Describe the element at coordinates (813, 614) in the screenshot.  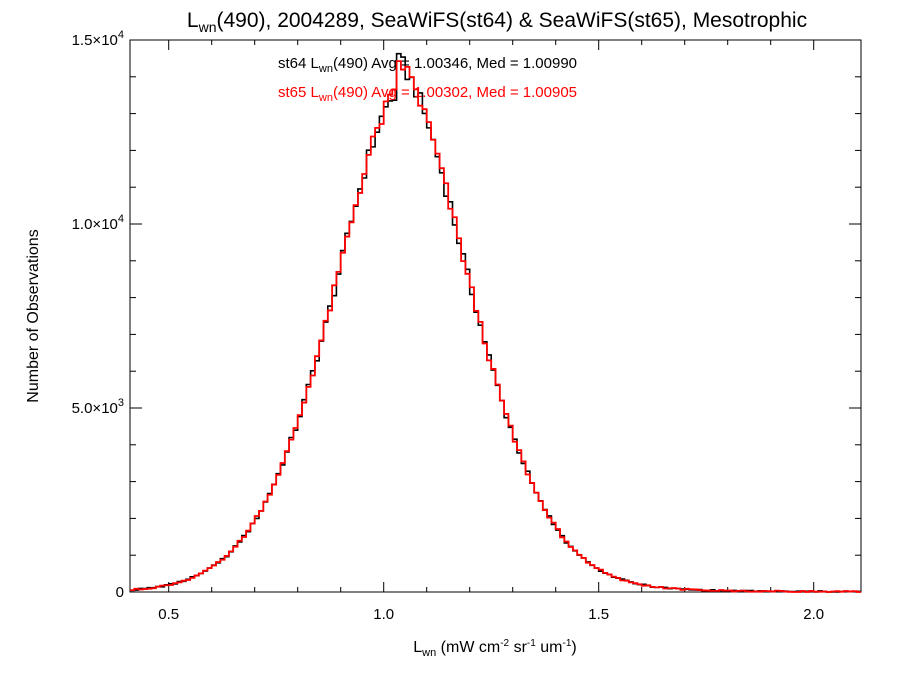
I see `x-tick-label: 2.0` at that location.